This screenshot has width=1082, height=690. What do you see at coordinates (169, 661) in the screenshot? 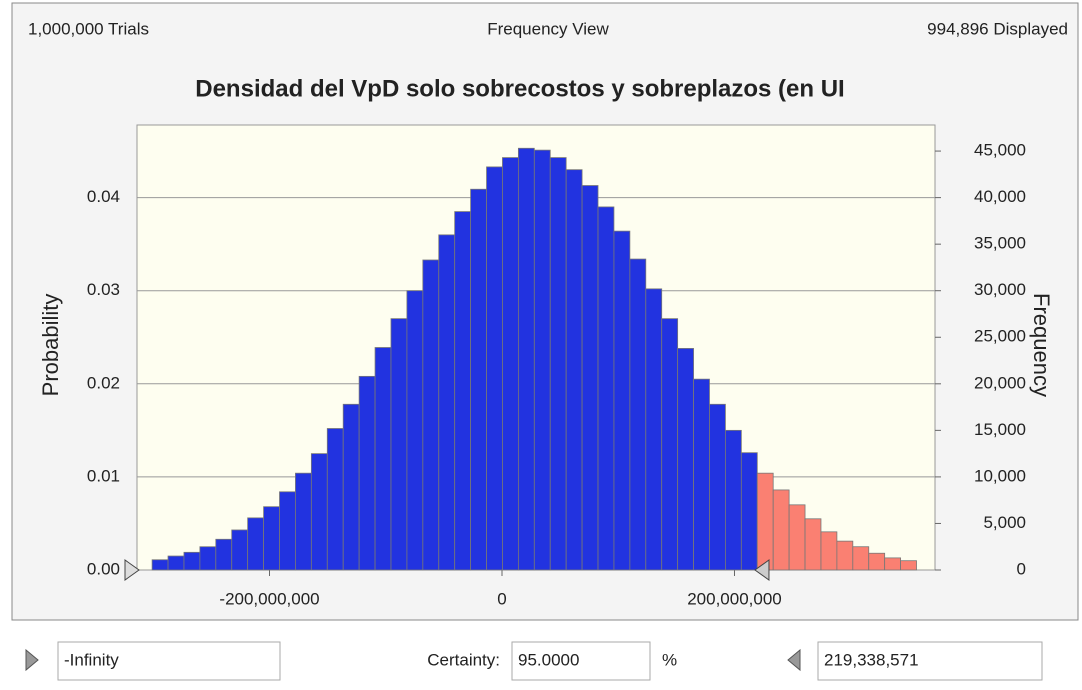
I see `left-input` at bounding box center [169, 661].